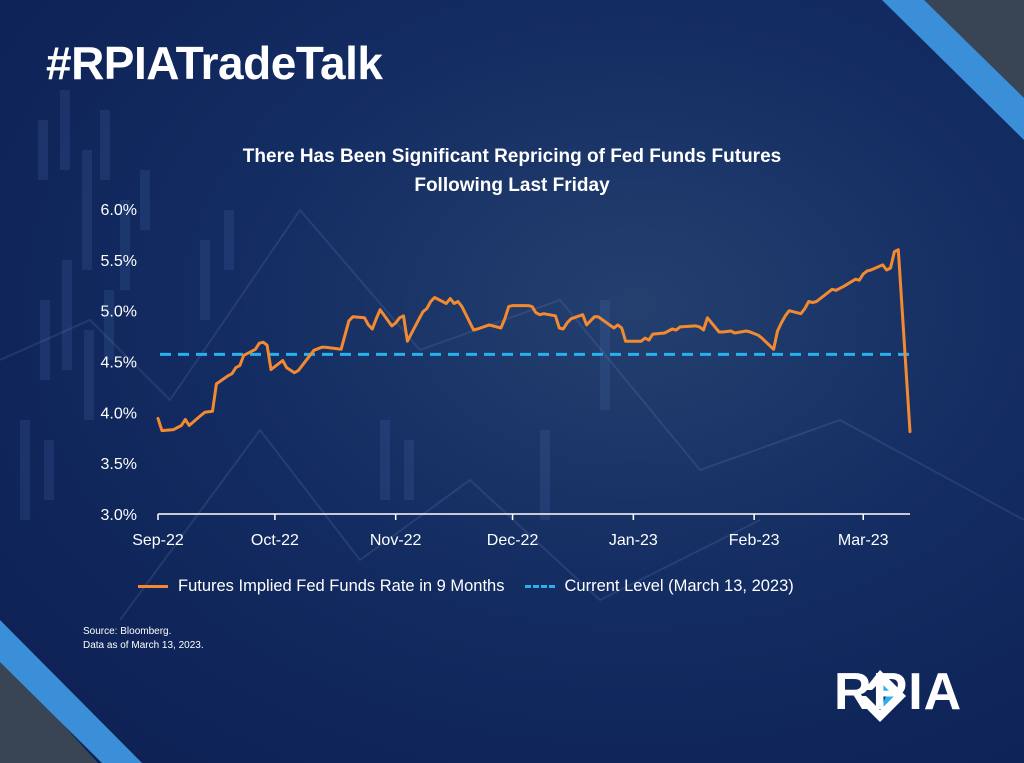 The height and width of the screenshot is (763, 1024). Describe the element at coordinates (633, 540) in the screenshot. I see `x-tick-label: Jan-23` at that location.